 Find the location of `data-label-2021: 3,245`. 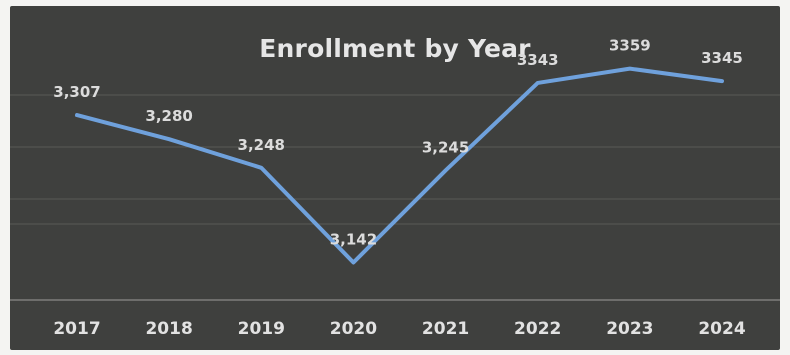

data-label-2021: 3,245 is located at coordinates (445, 147).